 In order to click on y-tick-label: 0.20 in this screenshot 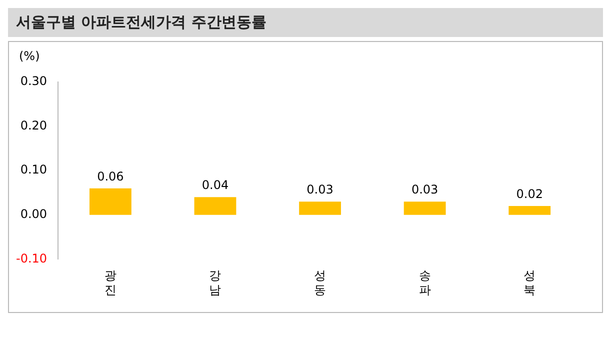, I will do `click(34, 125)`.